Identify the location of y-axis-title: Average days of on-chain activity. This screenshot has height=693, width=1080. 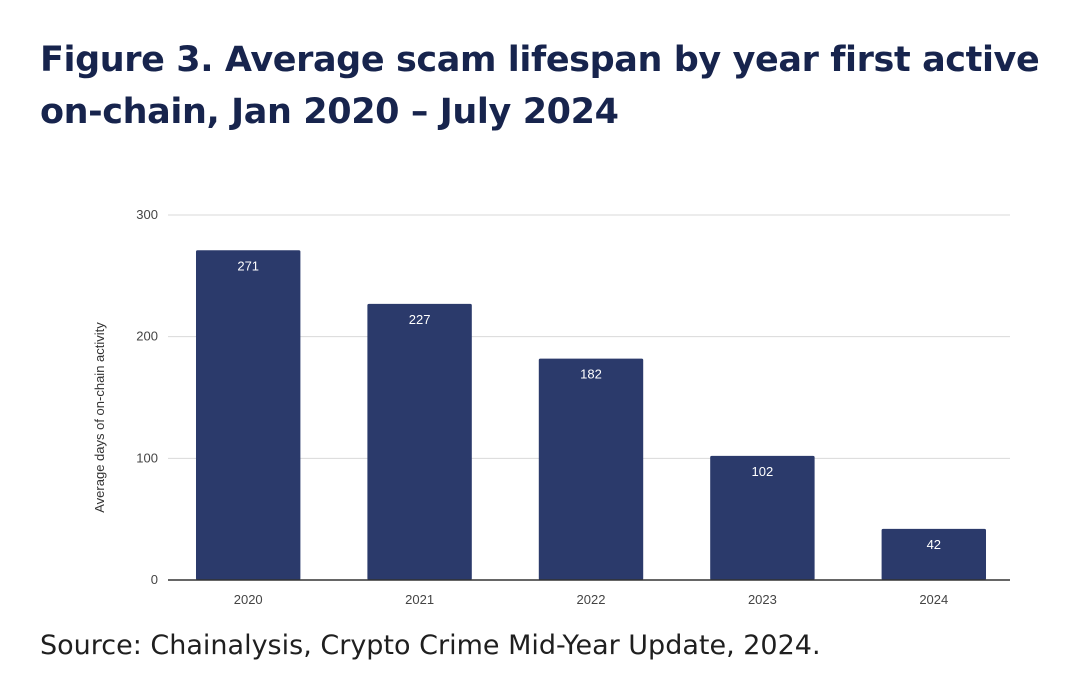
(99, 417).